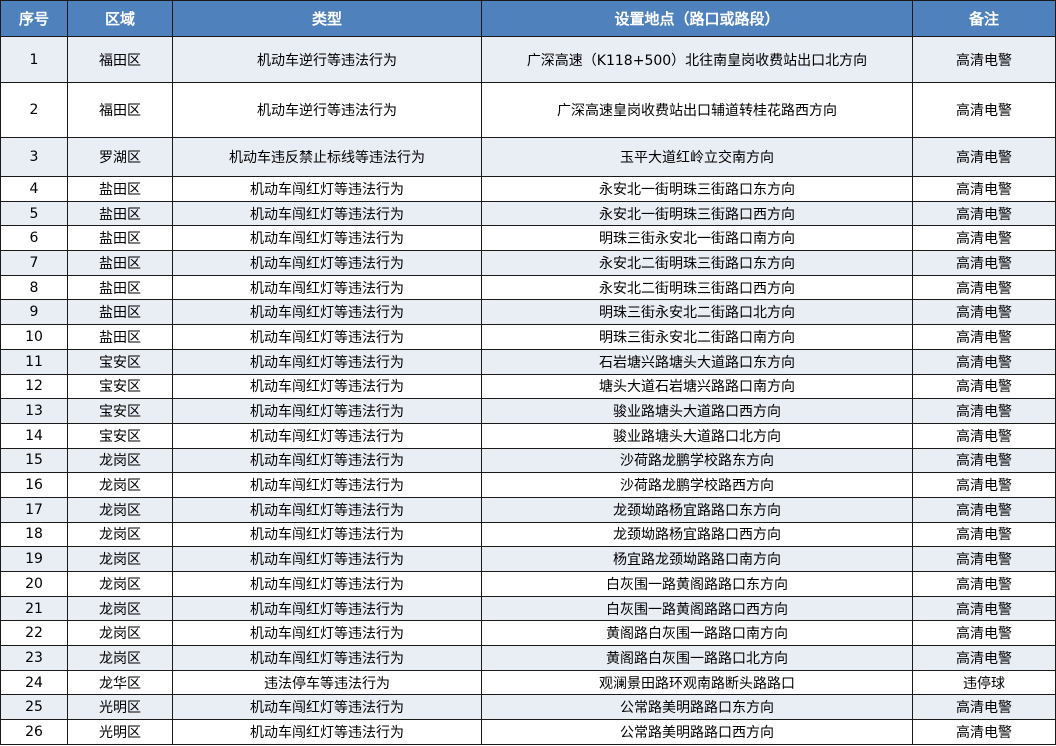 This screenshot has height=746, width=1056. Describe the element at coordinates (697, 658) in the screenshot. I see `cell-location: 黄阁路白灰围一路路口北方向` at that location.